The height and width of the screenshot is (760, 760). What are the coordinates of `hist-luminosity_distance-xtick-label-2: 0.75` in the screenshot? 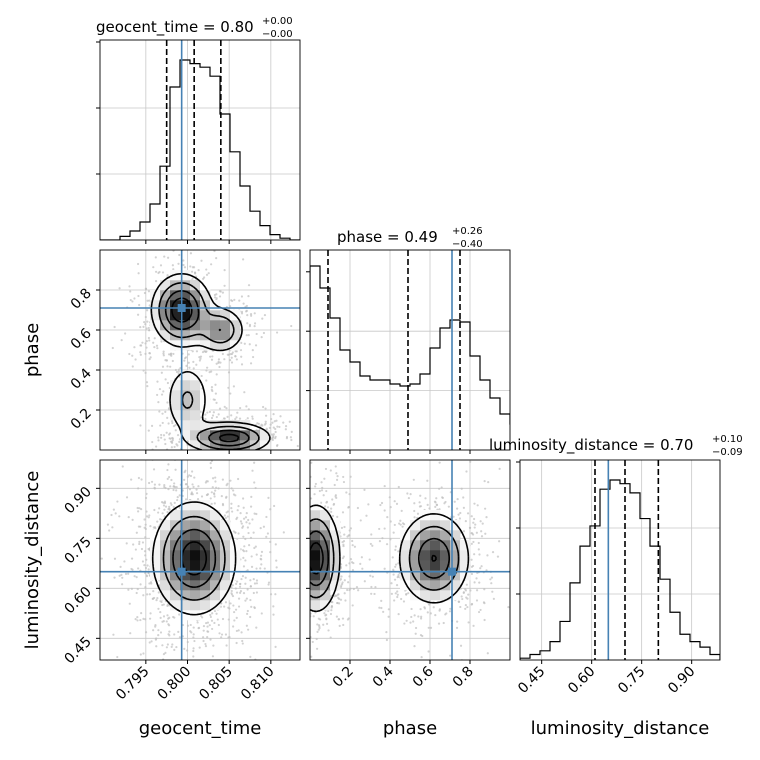 It's located at (631, 680).